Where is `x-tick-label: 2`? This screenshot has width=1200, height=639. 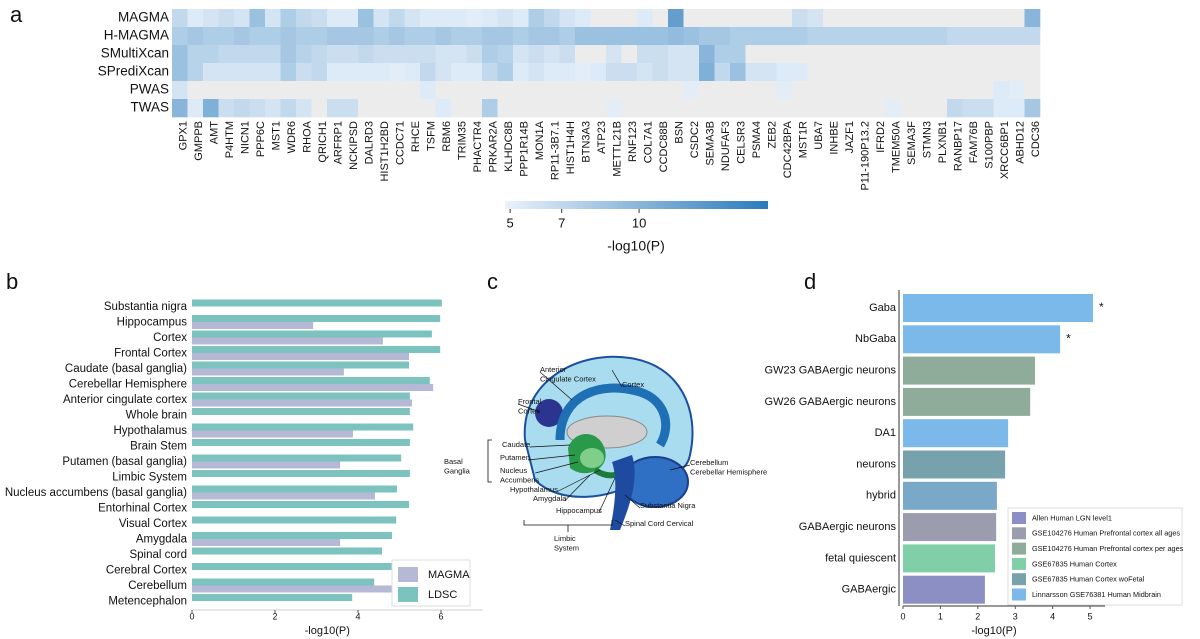 x-tick-label: 2 is located at coordinates (977, 616).